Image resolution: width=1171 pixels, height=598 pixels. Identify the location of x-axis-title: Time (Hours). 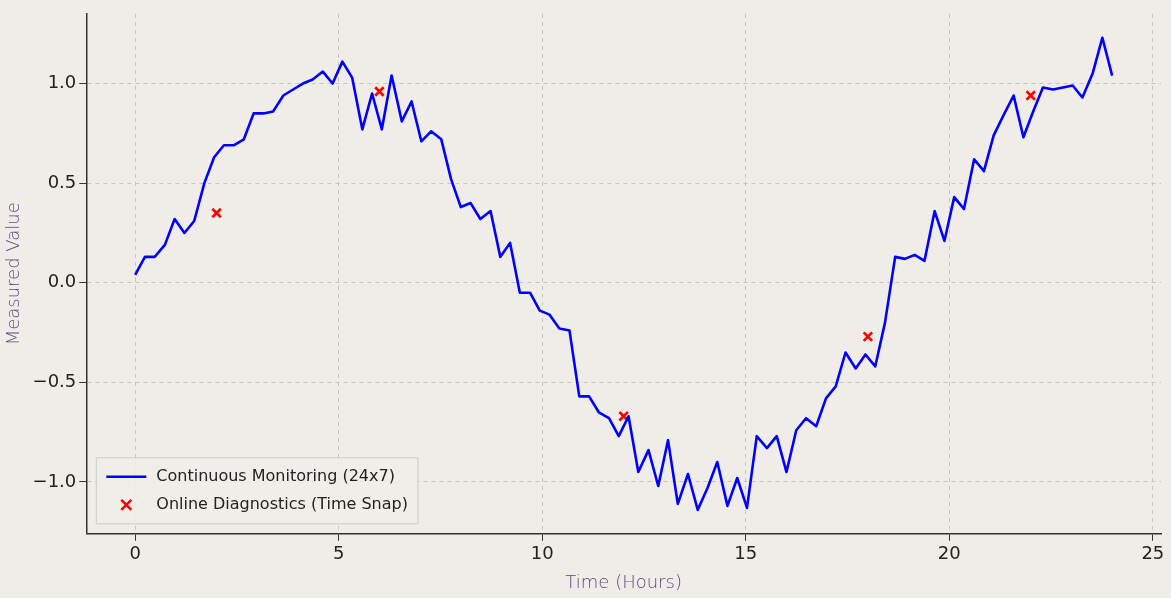
(623, 581).